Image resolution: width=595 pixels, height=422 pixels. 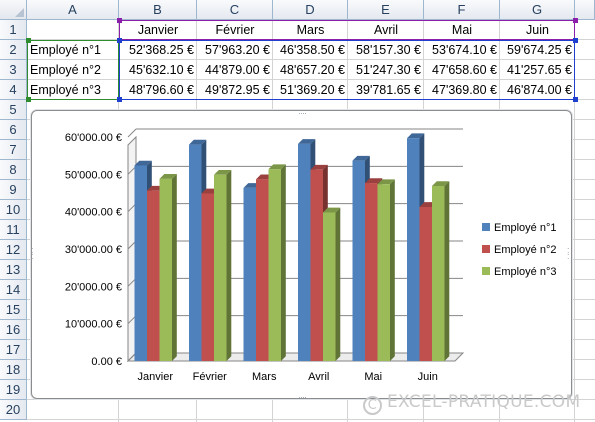 What do you see at coordinates (66, 70) in the screenshot?
I see `row-label-cell: Employé n°2` at bounding box center [66, 70].